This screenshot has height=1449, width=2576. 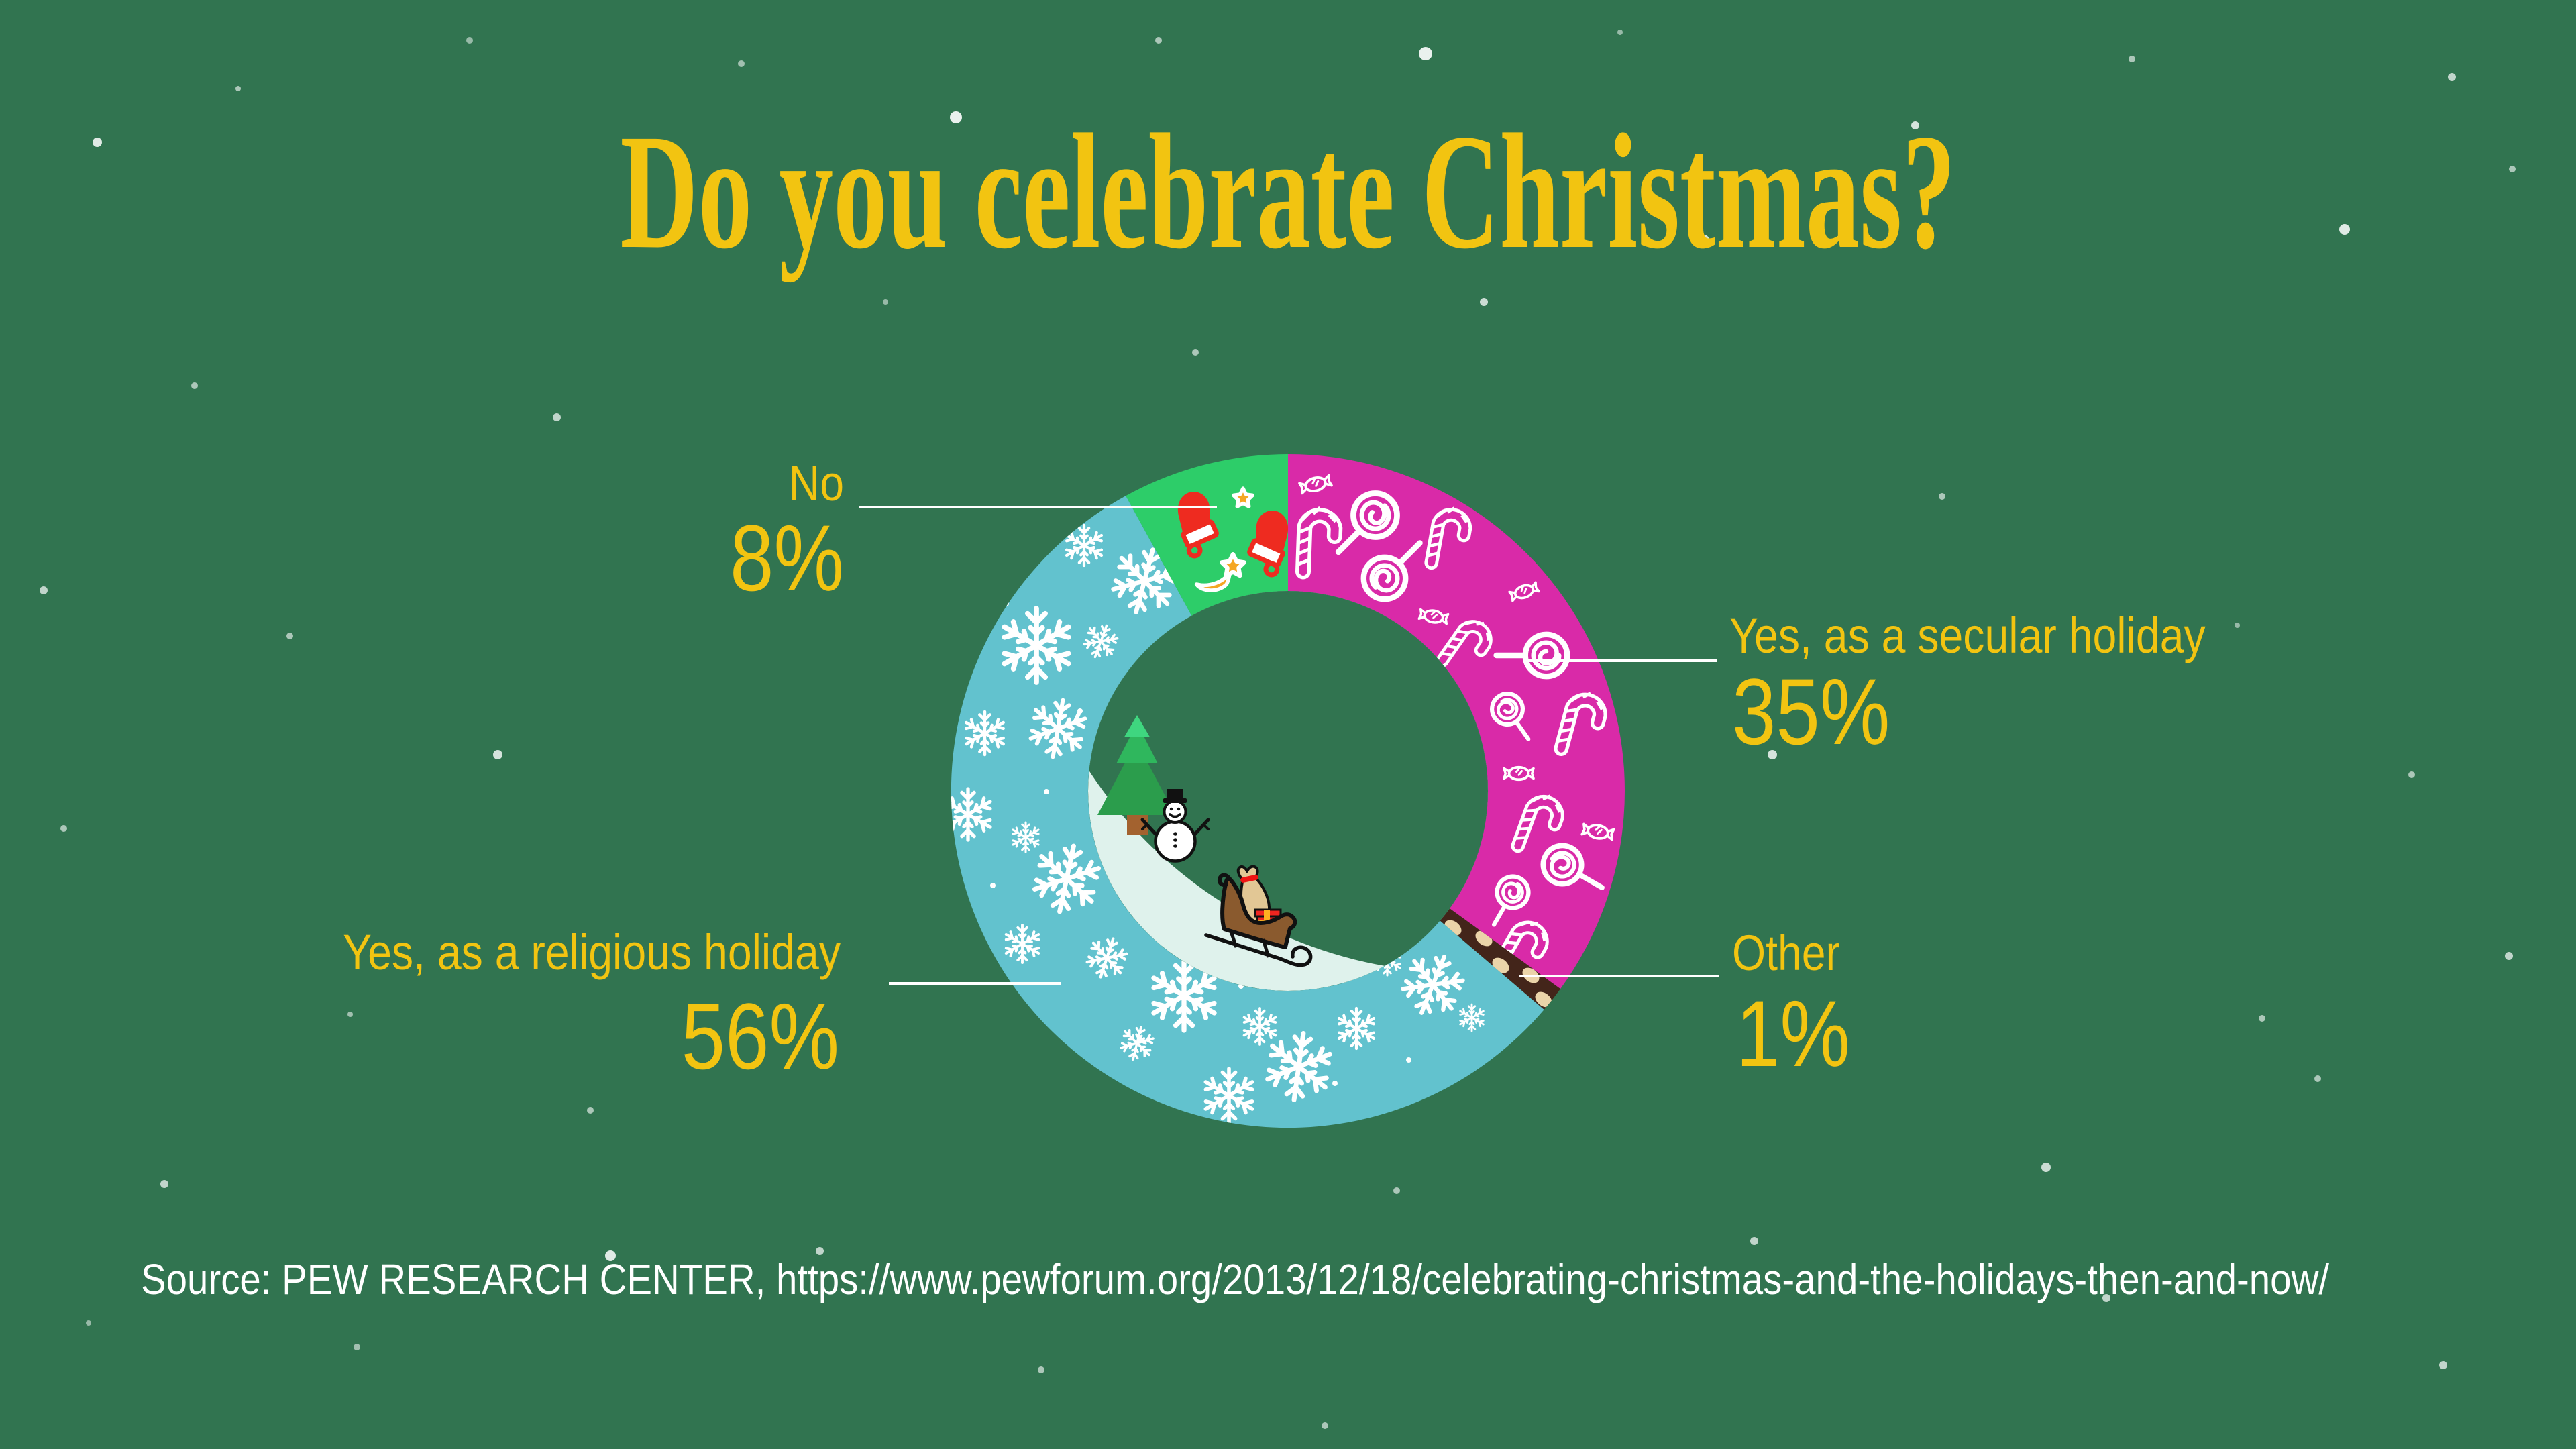 What do you see at coordinates (787, 558) in the screenshot?
I see `svg-text: 8%` at bounding box center [787, 558].